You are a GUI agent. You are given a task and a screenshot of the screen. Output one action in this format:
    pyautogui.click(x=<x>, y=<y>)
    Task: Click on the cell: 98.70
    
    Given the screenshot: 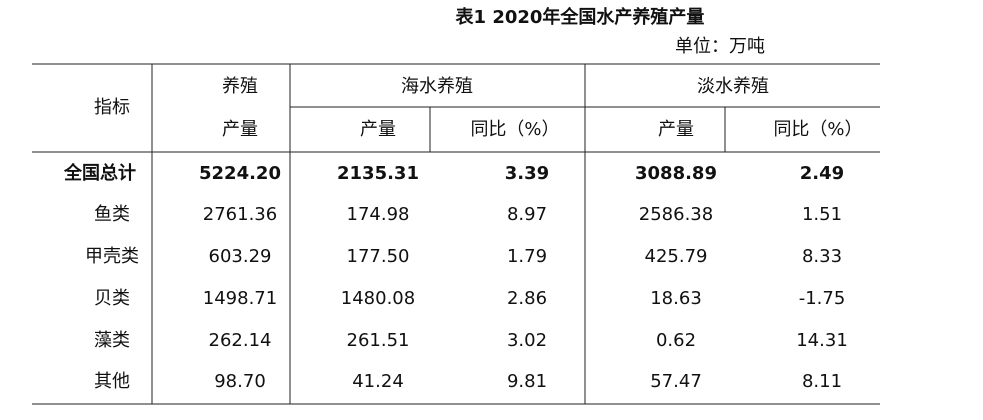 What is the action you would take?
    pyautogui.click(x=240, y=381)
    